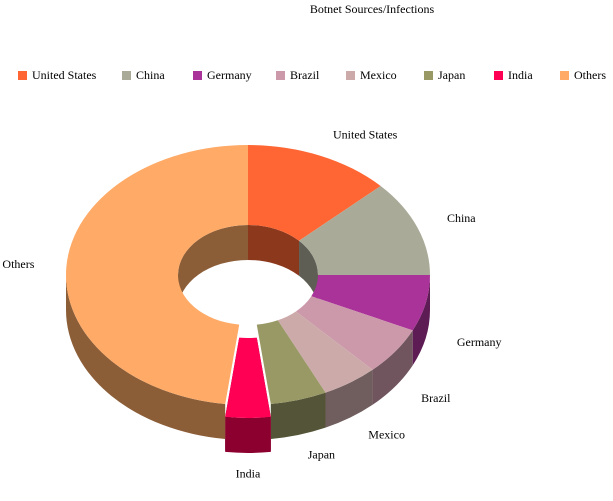  I want to click on legend-label: Germany, so click(229, 75).